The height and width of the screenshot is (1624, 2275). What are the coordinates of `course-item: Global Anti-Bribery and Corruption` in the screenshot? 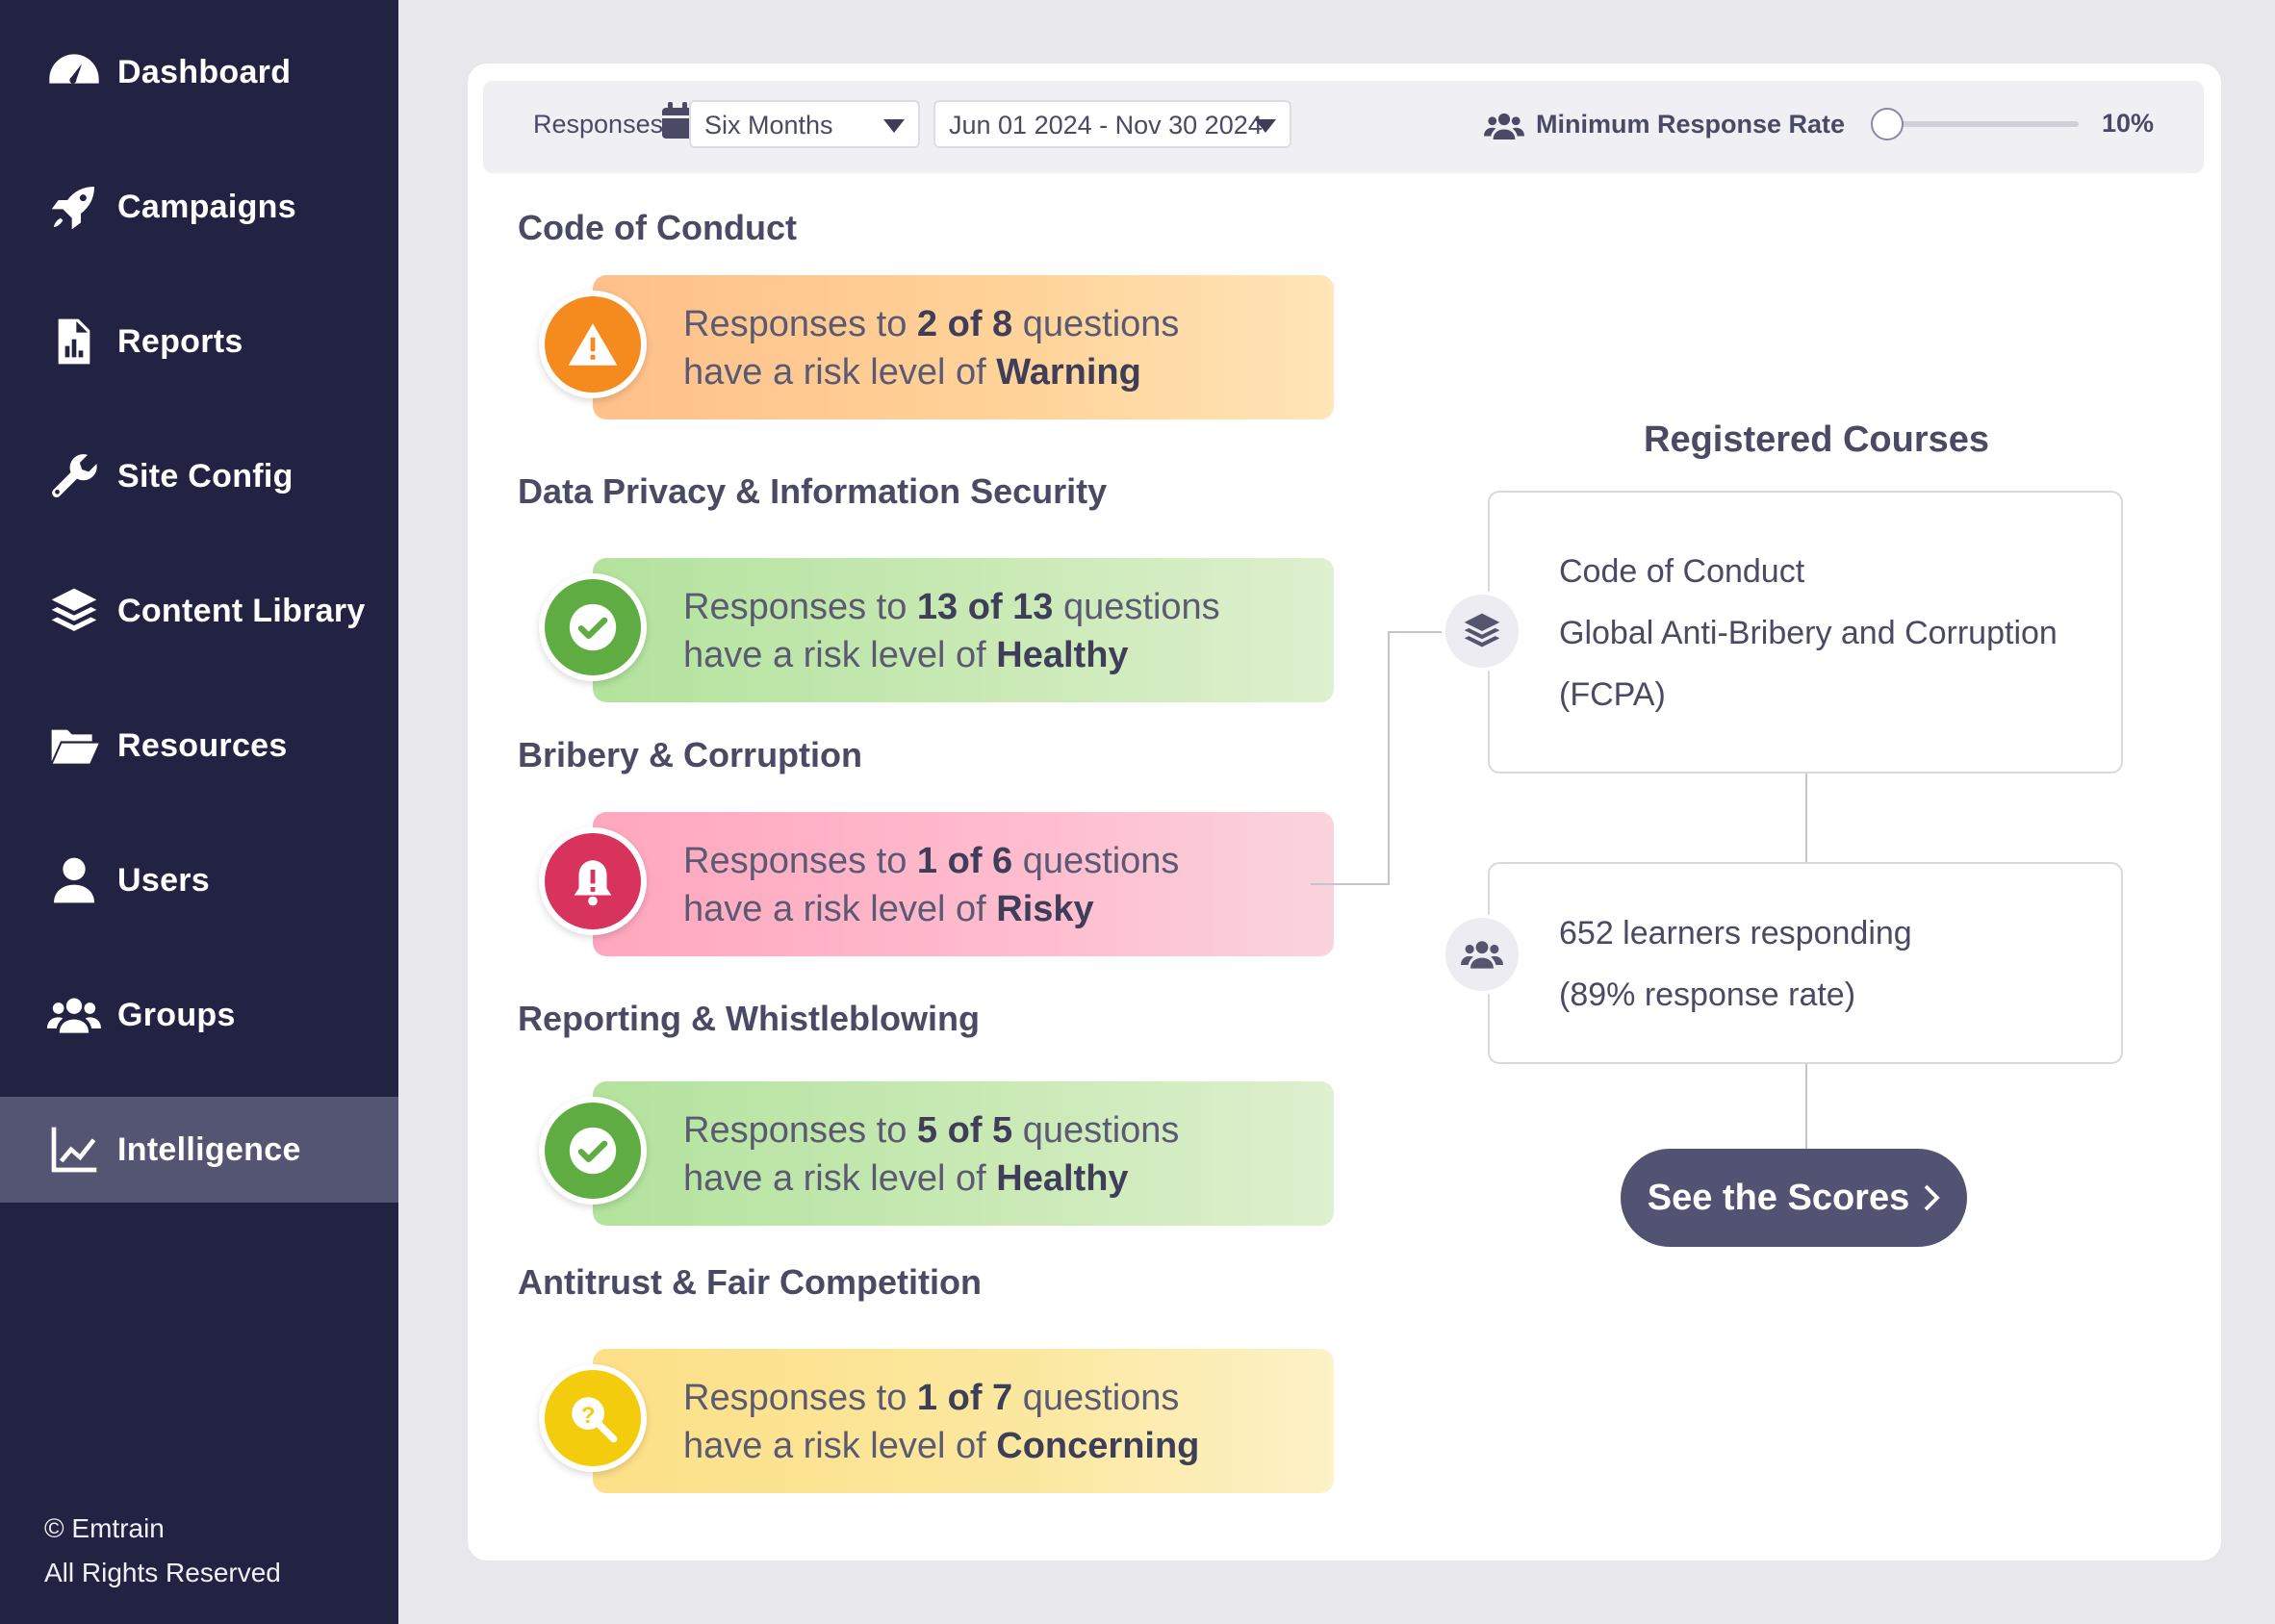 It's located at (1808, 633).